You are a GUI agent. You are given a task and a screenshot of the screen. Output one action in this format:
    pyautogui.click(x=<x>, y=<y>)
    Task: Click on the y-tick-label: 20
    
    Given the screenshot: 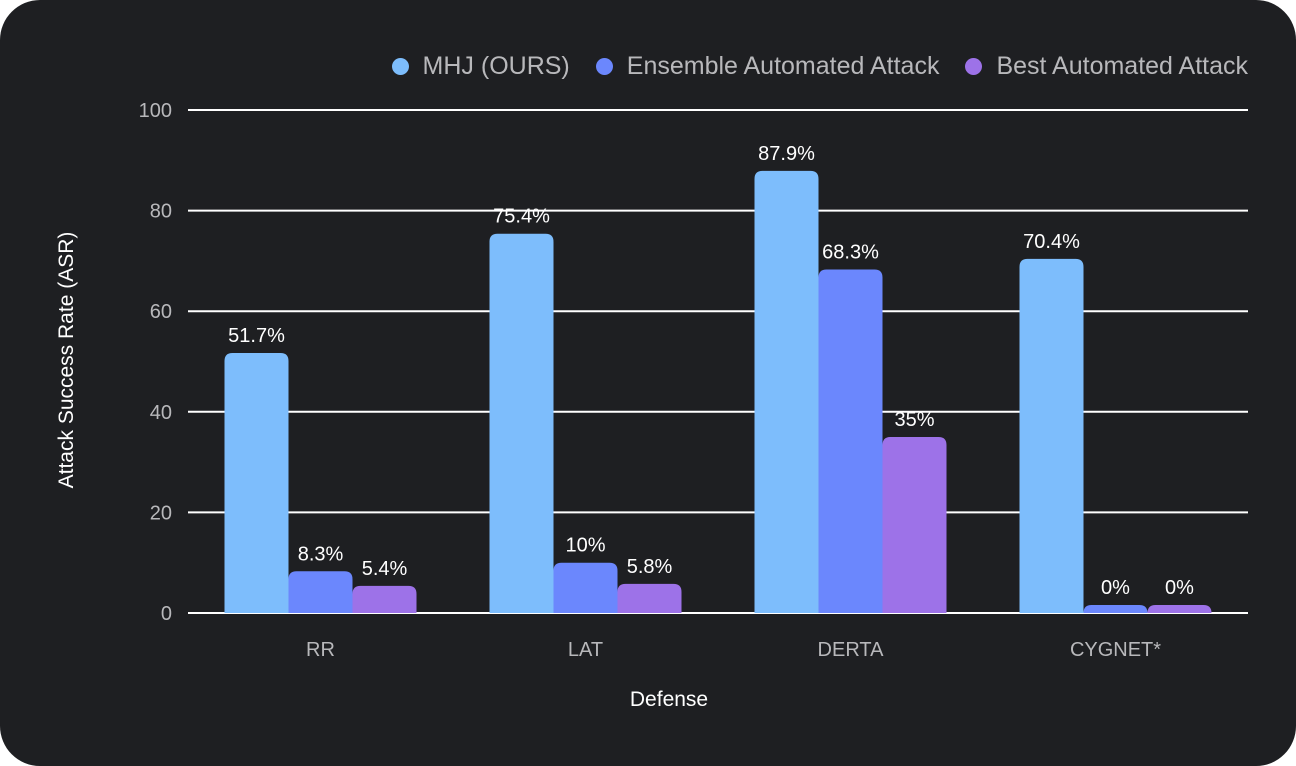 What is the action you would take?
    pyautogui.click(x=161, y=513)
    